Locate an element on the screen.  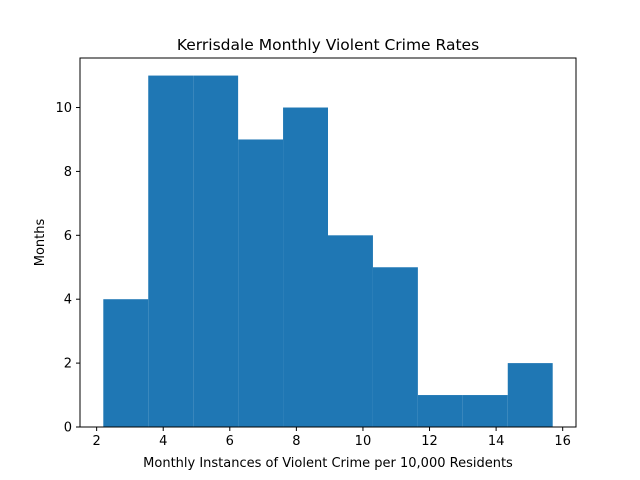
y-tick-label: 2 is located at coordinates (68, 364).